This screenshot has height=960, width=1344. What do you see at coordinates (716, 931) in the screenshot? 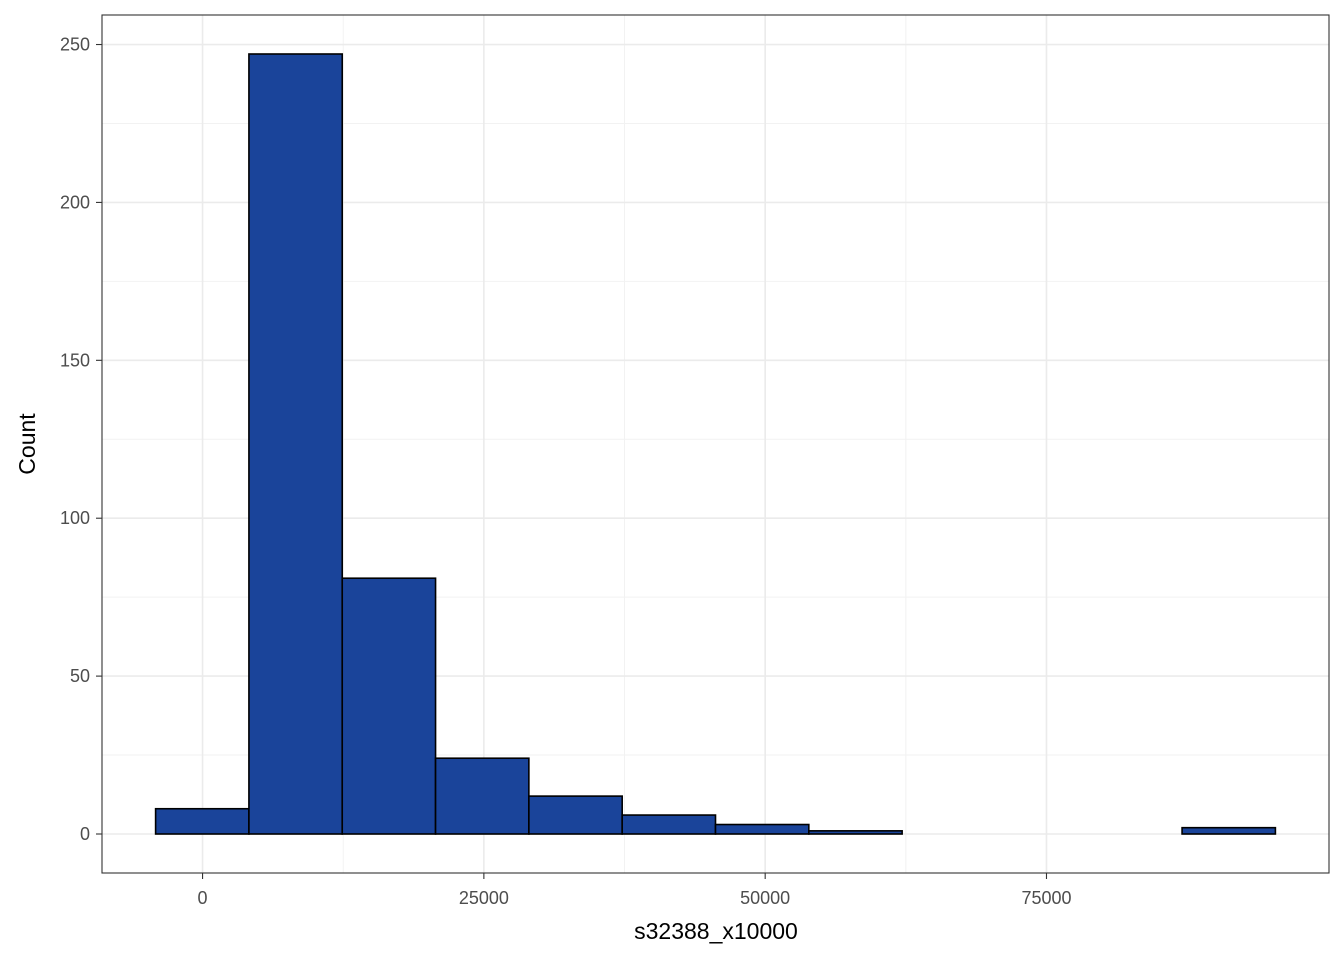
I see `x-axis-title: s32388_x10000` at bounding box center [716, 931].